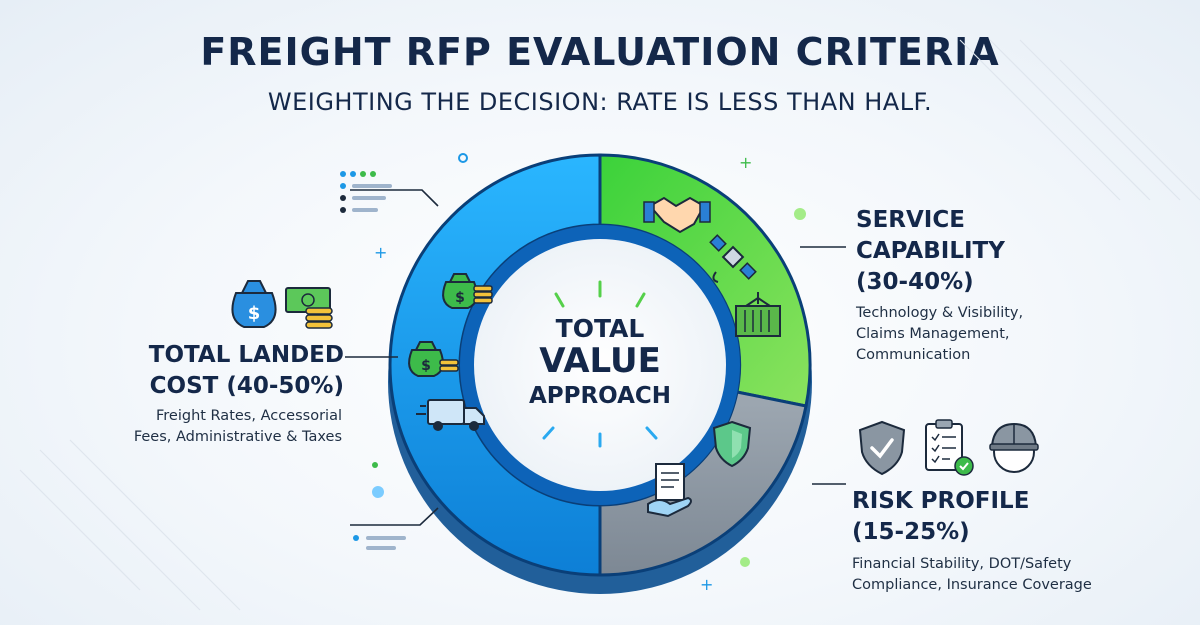  What do you see at coordinates (915, 282) in the screenshot?
I see `heading-line: (30-40%)` at bounding box center [915, 282].